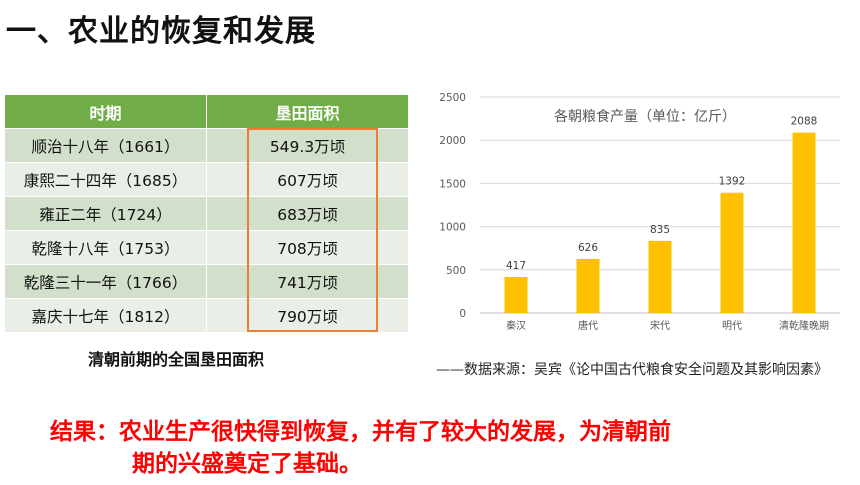 This screenshot has height=485, width=860. What do you see at coordinates (452, 206) in the screenshot?
I see `chart-y-ticks: 0 500 1000 1500 2000 2500` at bounding box center [452, 206].